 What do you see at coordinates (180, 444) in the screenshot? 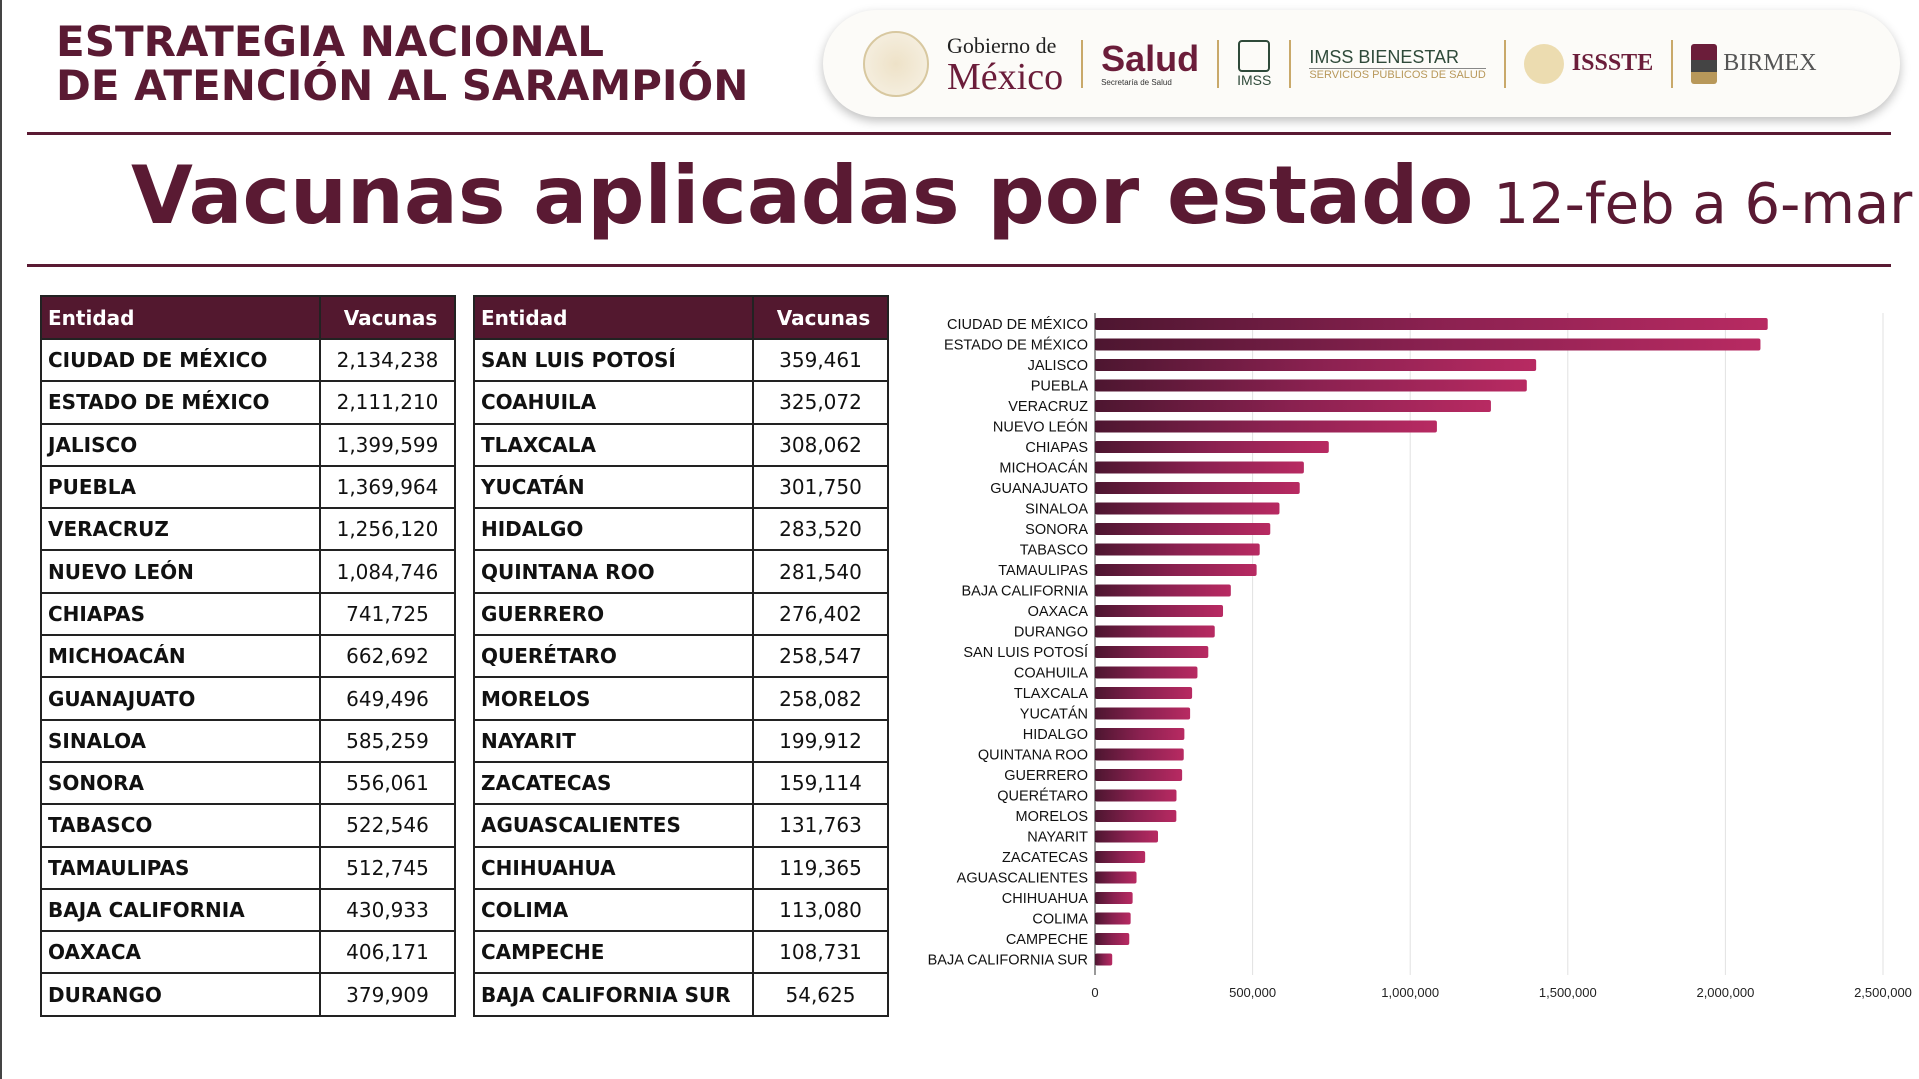
I see `entity-name: JALISCO` at bounding box center [180, 444].